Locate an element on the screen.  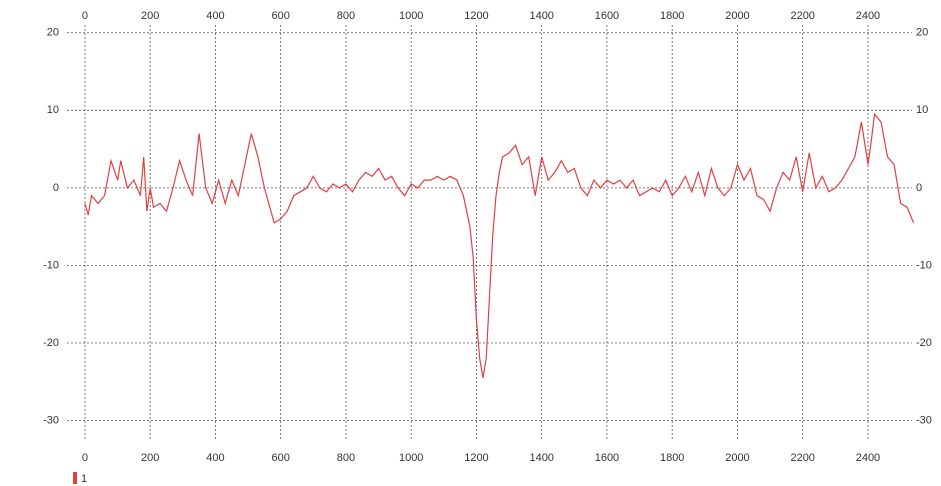
y-tick-label-right: -20 is located at coordinates (924, 343).